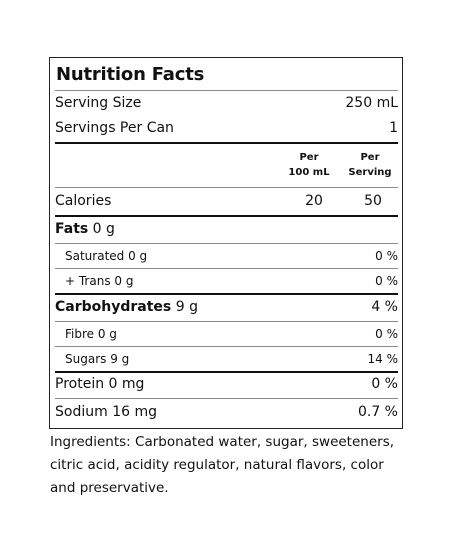 The width and height of the screenshot is (453, 545). I want to click on serving-size-value: 250 mL, so click(371, 103).